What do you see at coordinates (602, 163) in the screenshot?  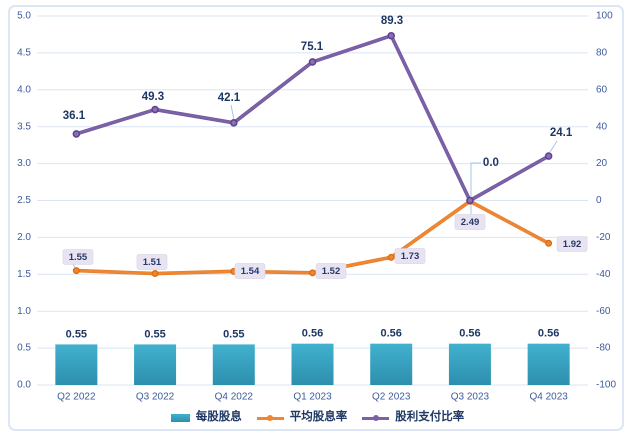 I see `right-axis-tick-label: 20` at bounding box center [602, 163].